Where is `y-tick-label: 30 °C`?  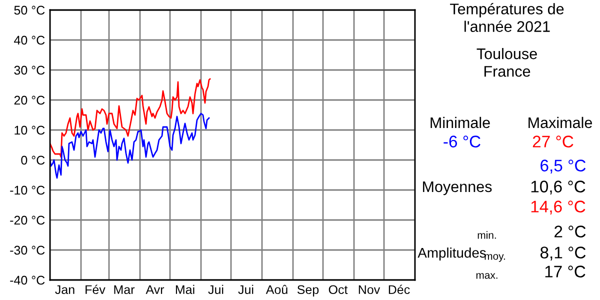 y-tick-label: 30 °C is located at coordinates (29, 70).